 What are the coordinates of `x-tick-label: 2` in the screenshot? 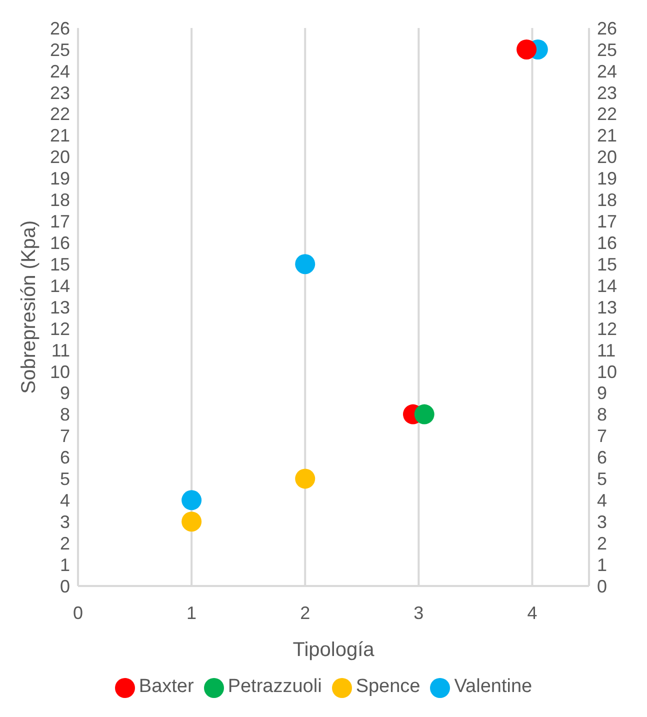 It's located at (305, 612).